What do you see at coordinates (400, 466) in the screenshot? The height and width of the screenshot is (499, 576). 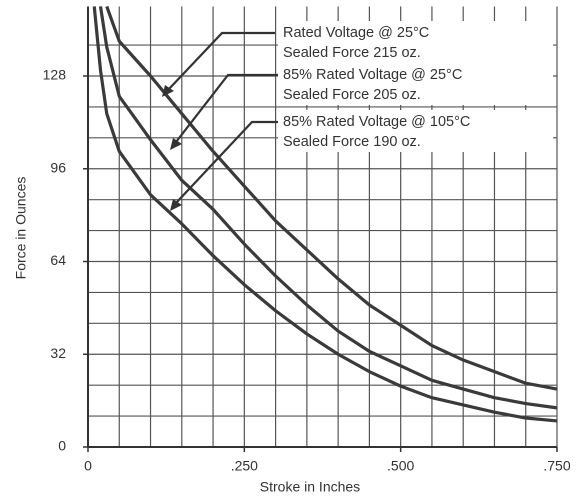 I see `x-tick-label: .500` at bounding box center [400, 466].